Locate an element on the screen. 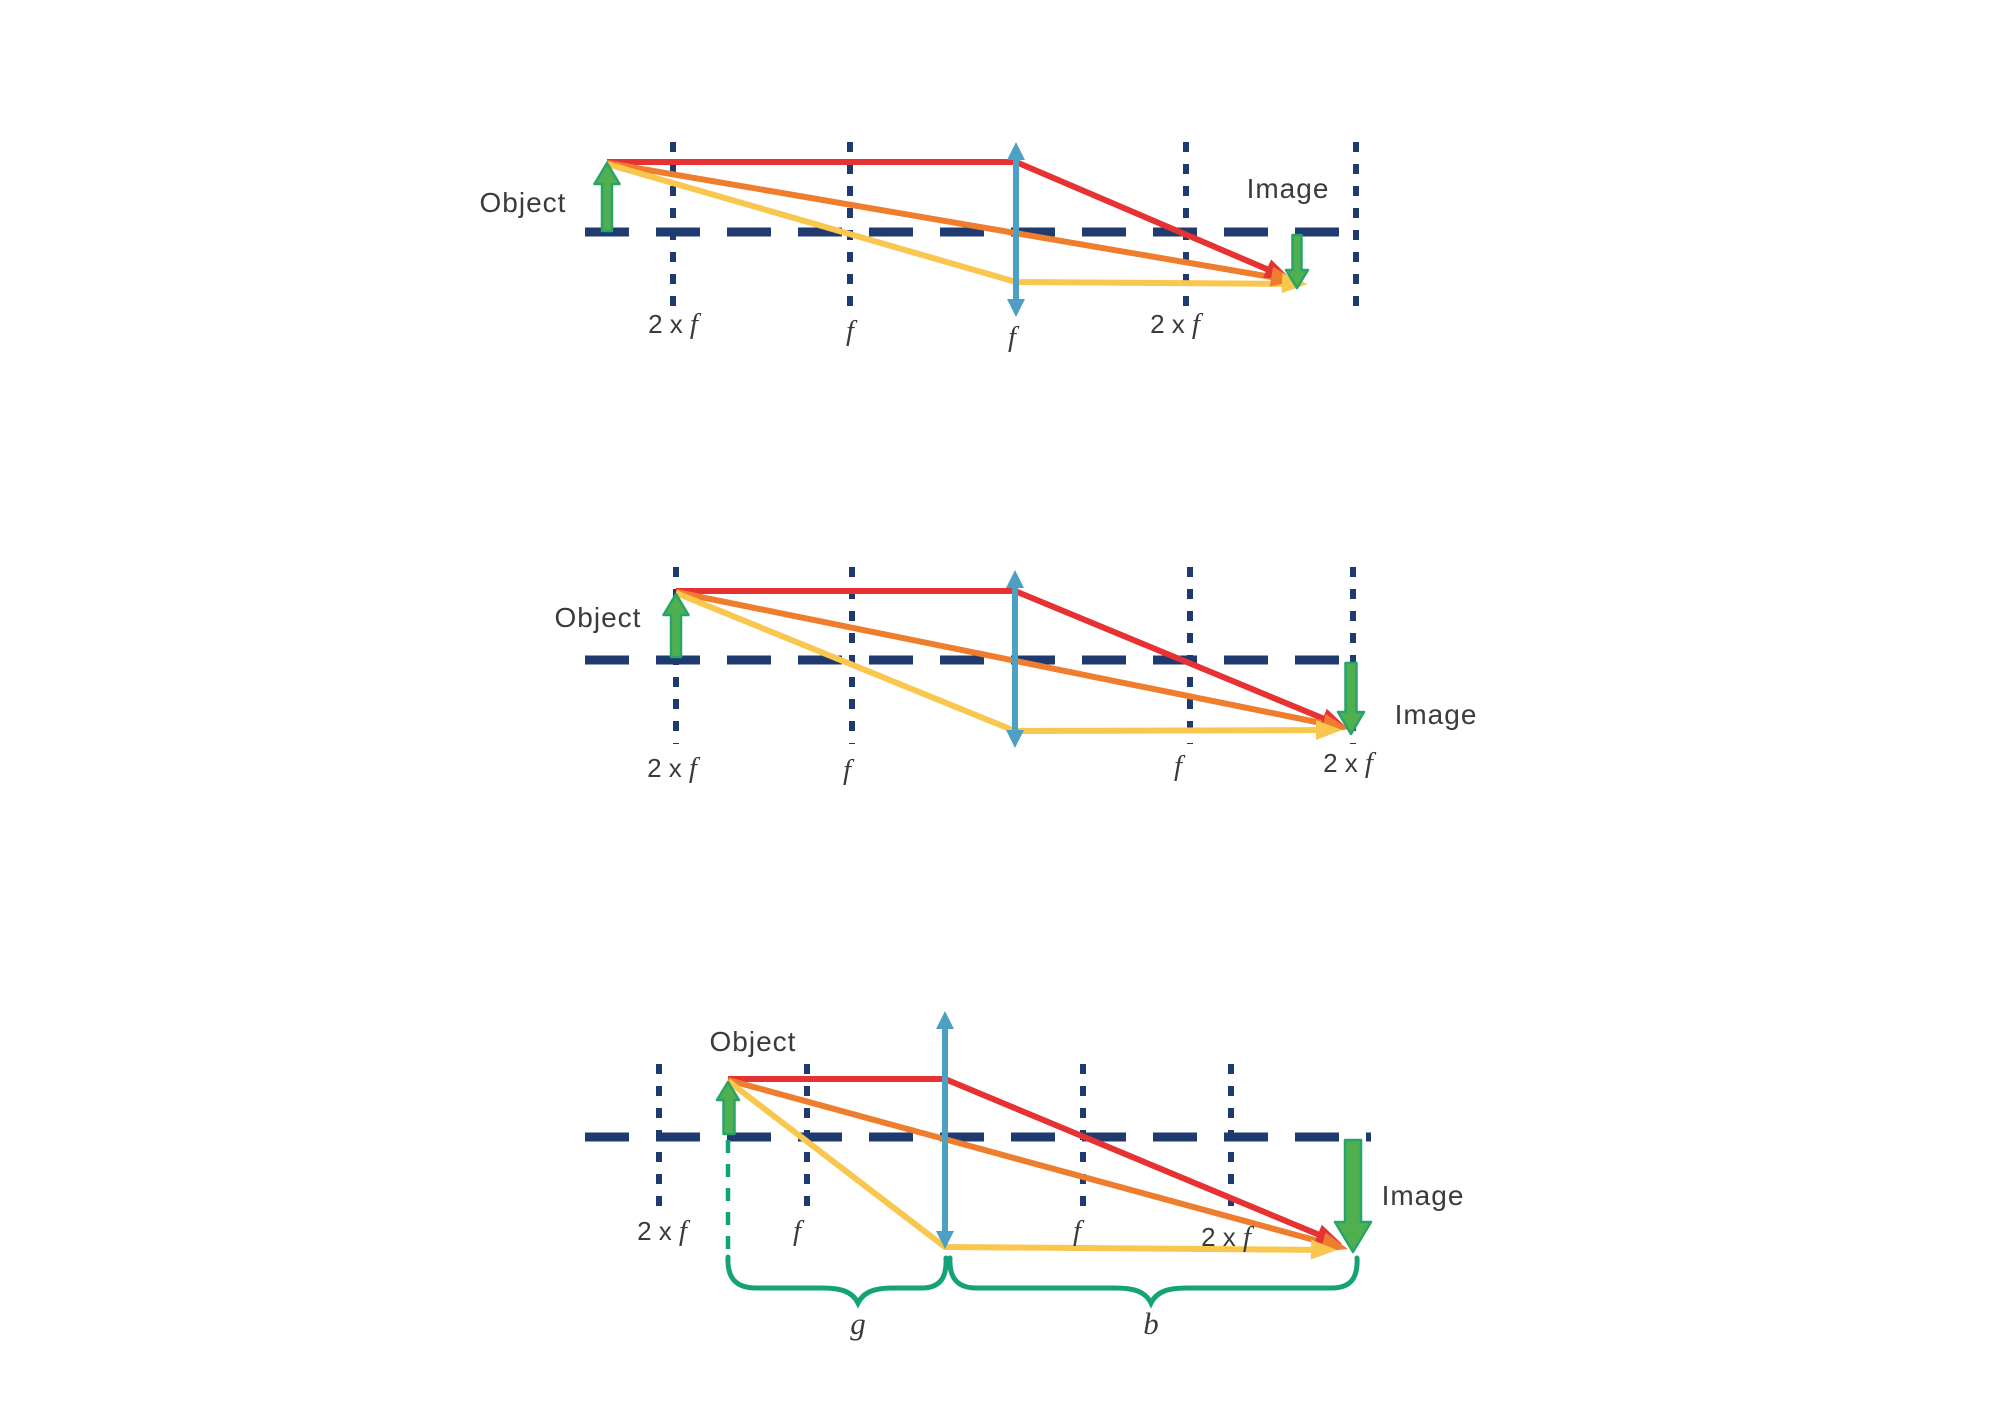 The width and height of the screenshot is (2000, 1413). brace-image-distance is located at coordinates (1153, 1282).